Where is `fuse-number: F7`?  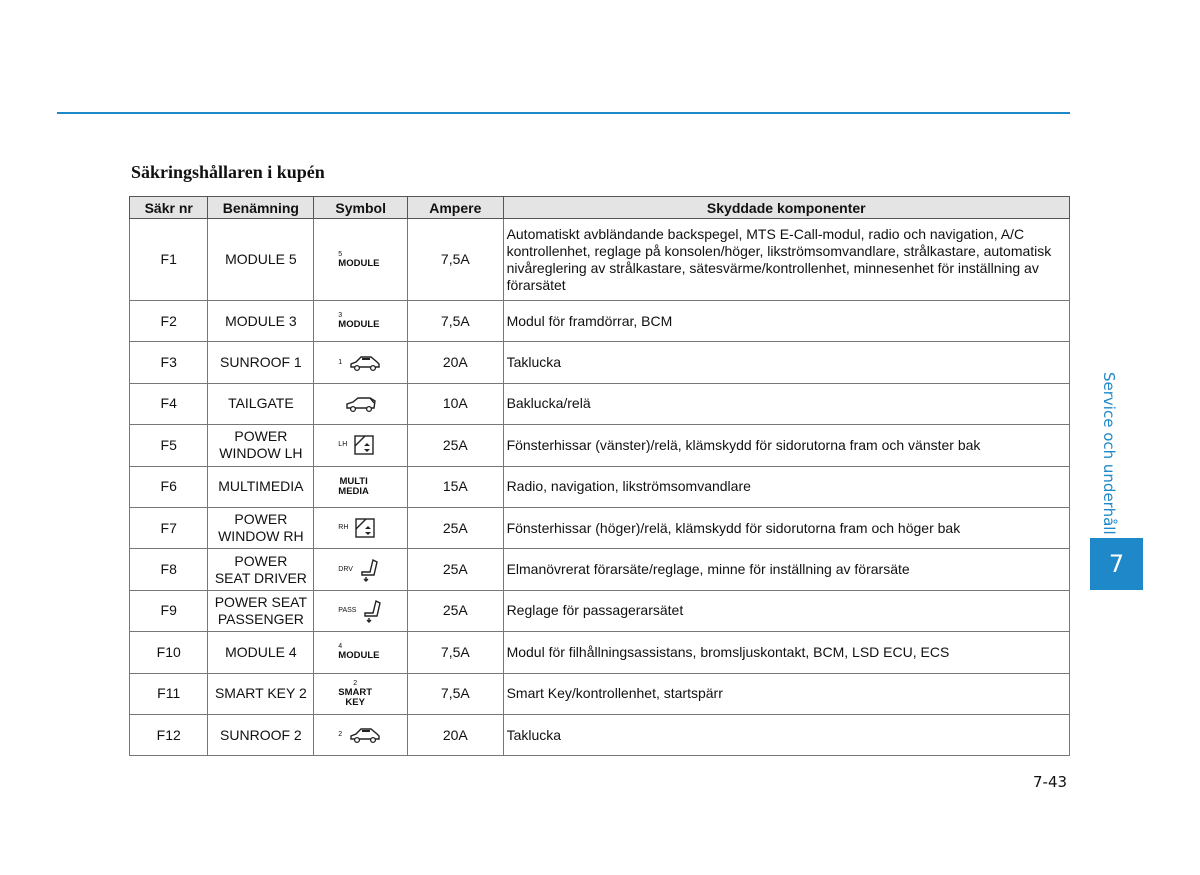
fuse-number: F7 is located at coordinates (168, 528).